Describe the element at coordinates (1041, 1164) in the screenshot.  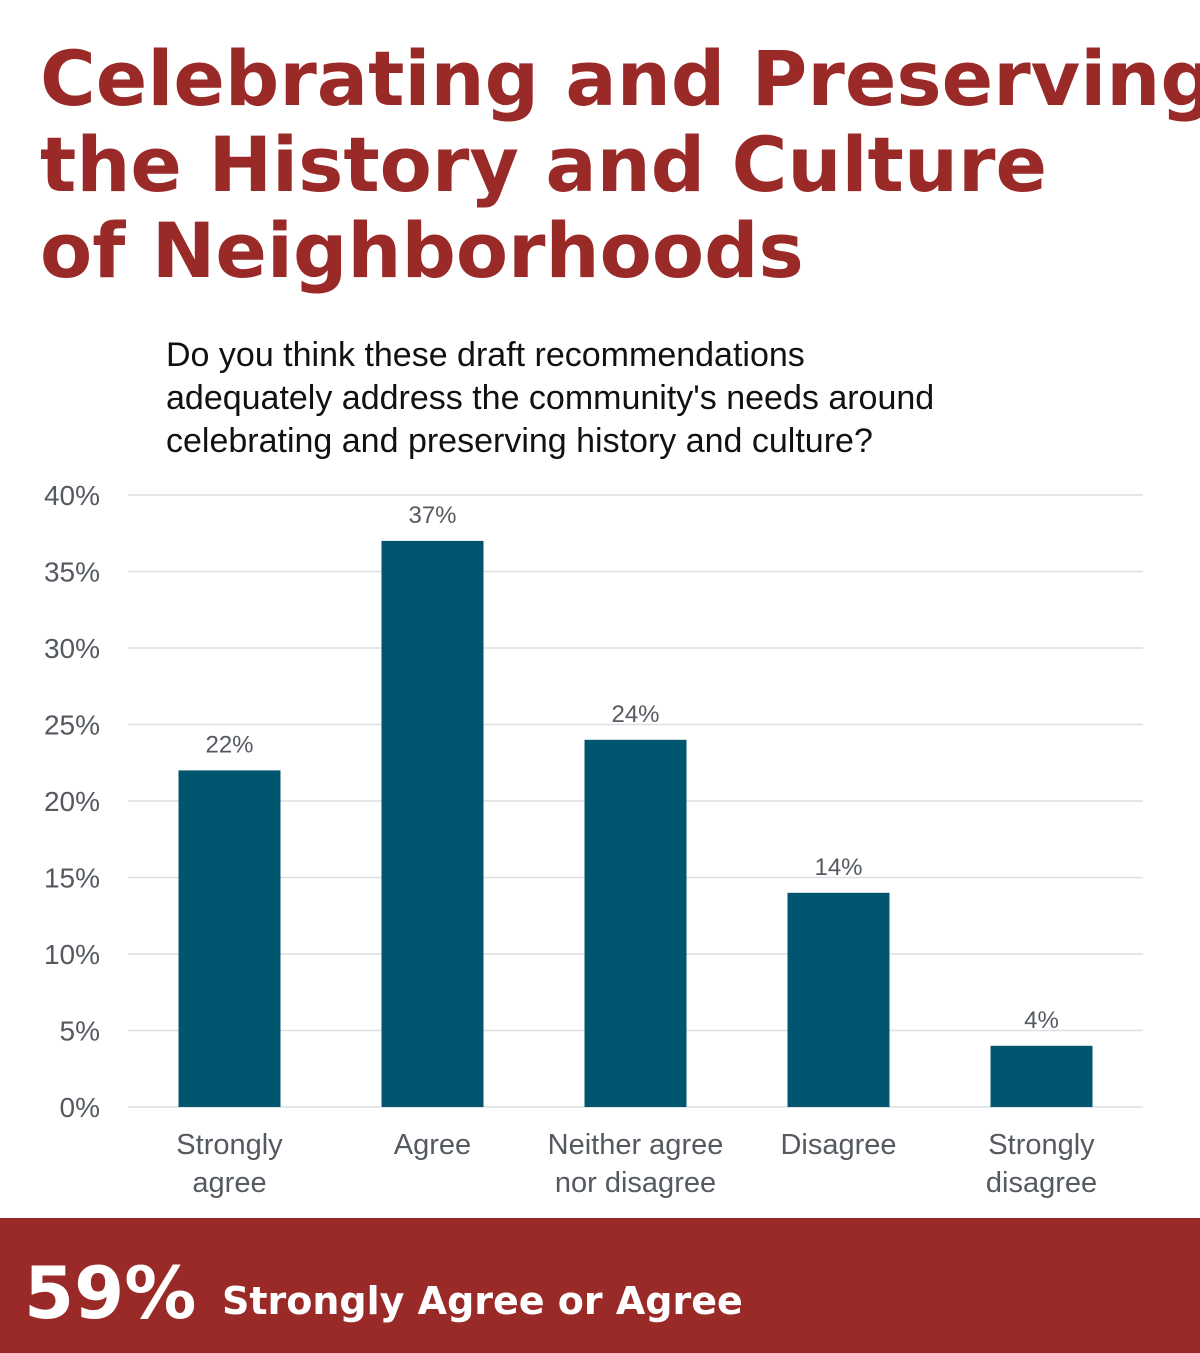
I see `x-tick-label: Strongly disagree` at that location.